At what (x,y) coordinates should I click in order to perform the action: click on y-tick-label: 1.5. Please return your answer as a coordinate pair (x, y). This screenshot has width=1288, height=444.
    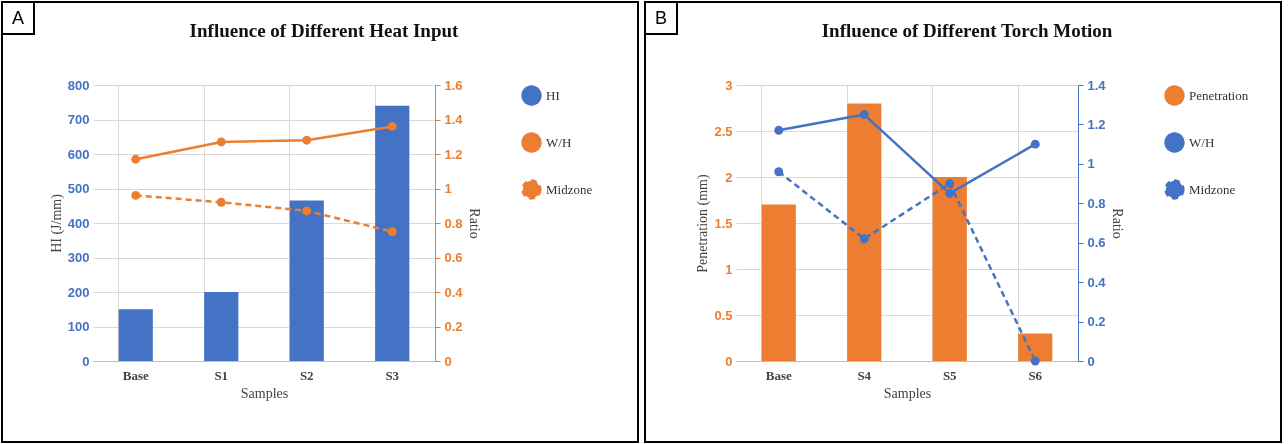
    Looking at the image, I should click on (723, 223).